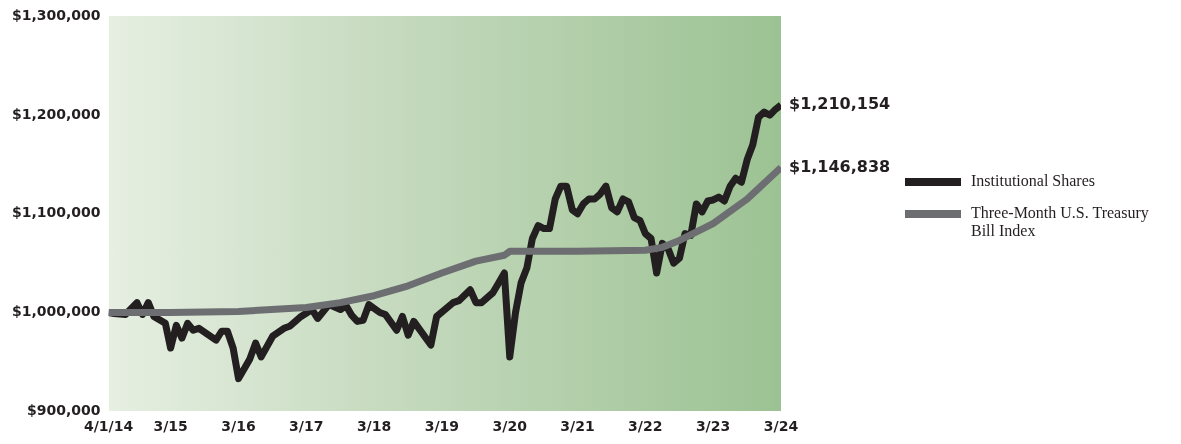 This screenshot has width=1181, height=444. I want to click on x-tick-label: 3/23, so click(713, 426).